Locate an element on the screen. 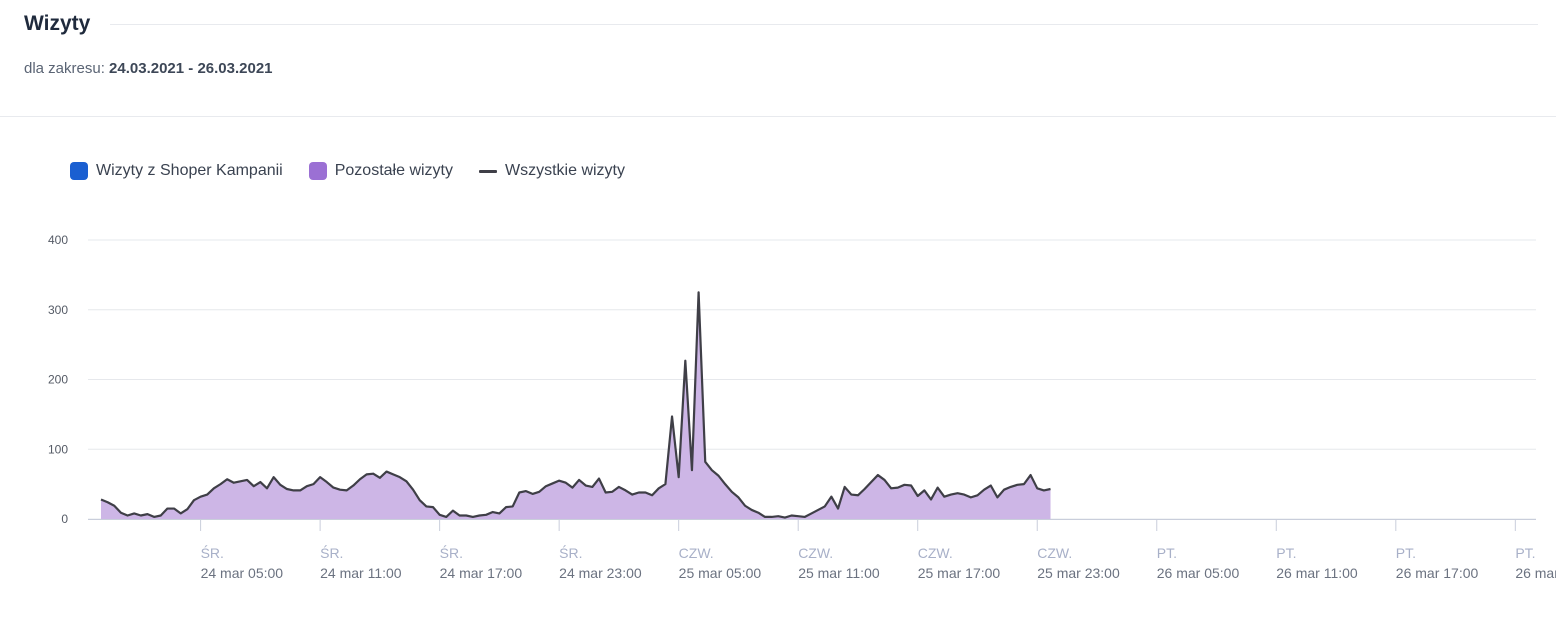 Image resolution: width=1556 pixels, height=633 pixels. x-tick-date-label: 25 mar 23:00 is located at coordinates (1078, 573).